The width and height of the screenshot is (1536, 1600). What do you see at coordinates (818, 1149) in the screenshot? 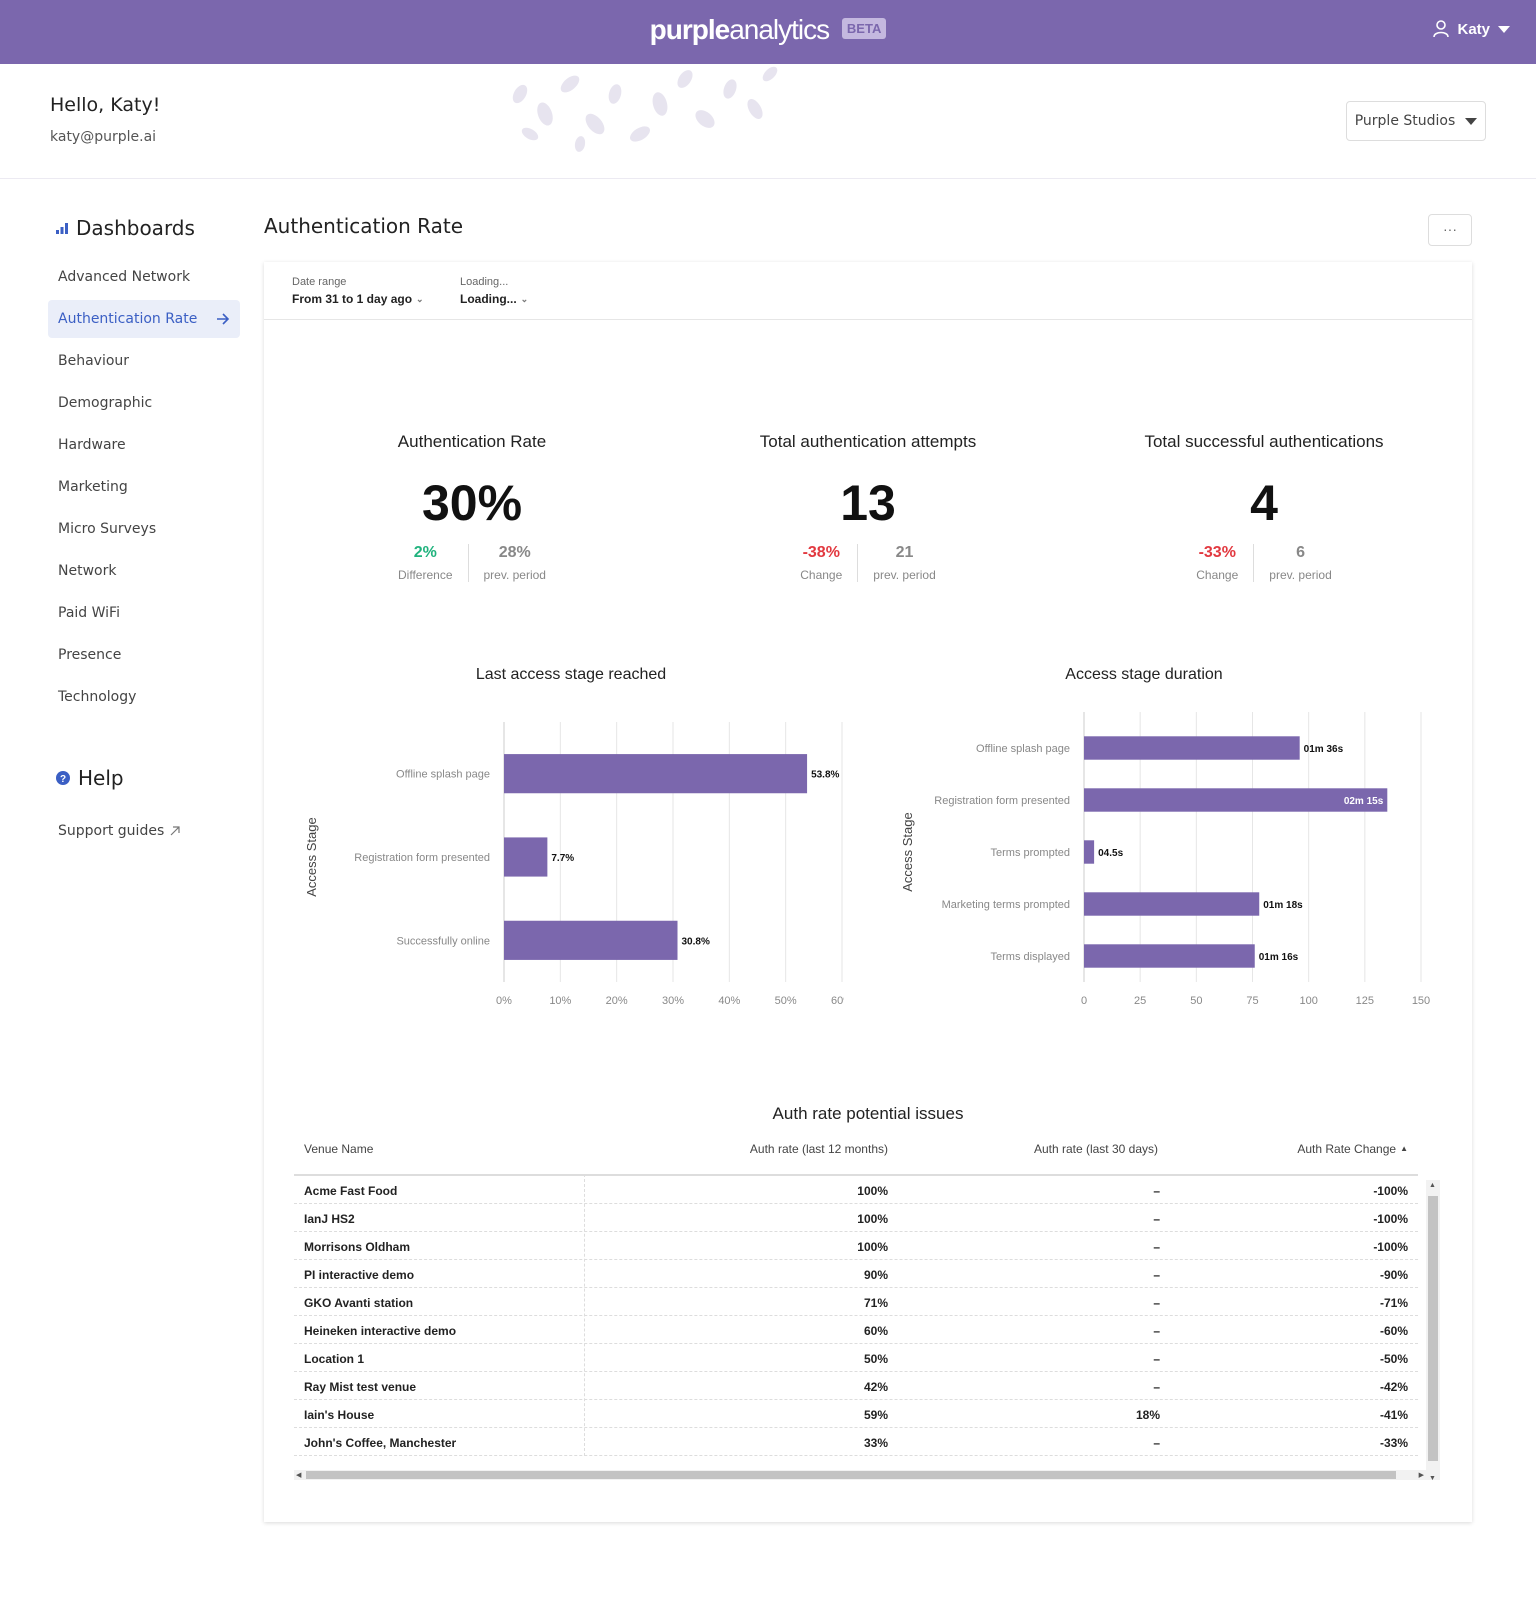
I see `column-header-auth-12m: Auth rate (last 12 months)` at bounding box center [818, 1149].